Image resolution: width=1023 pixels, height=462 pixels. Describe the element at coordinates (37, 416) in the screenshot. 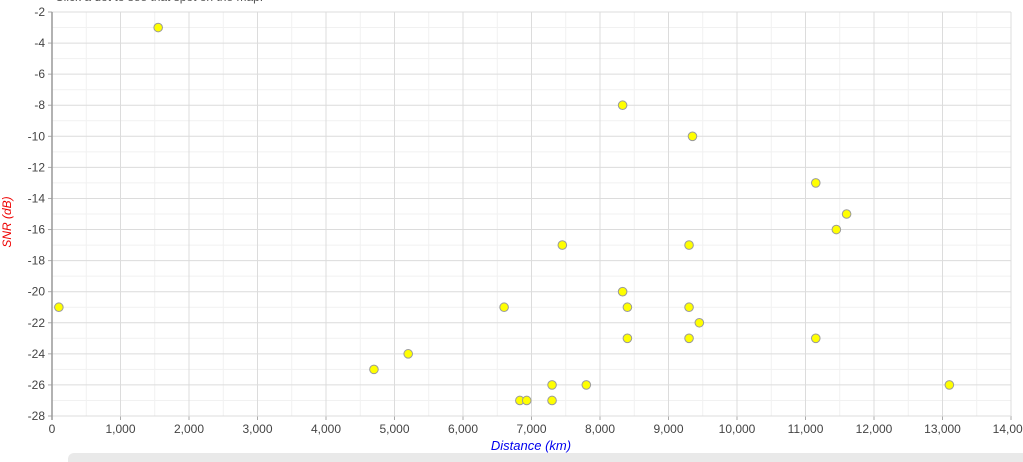

I see `y-tick-label: -28` at that location.